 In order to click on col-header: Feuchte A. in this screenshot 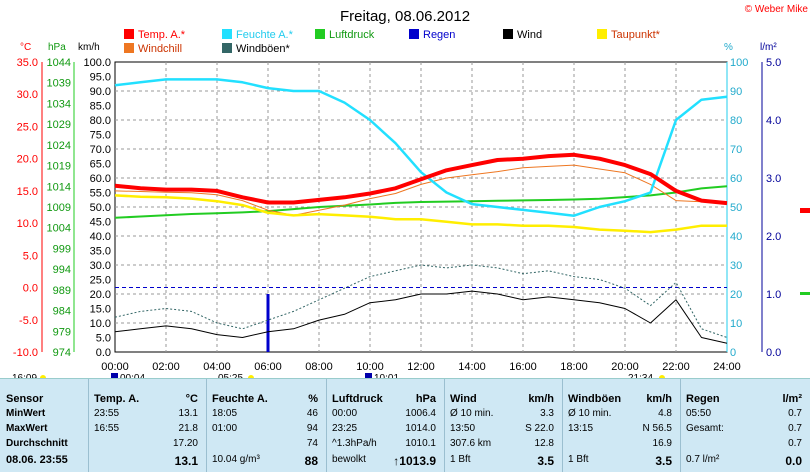, I will do `click(240, 399)`.